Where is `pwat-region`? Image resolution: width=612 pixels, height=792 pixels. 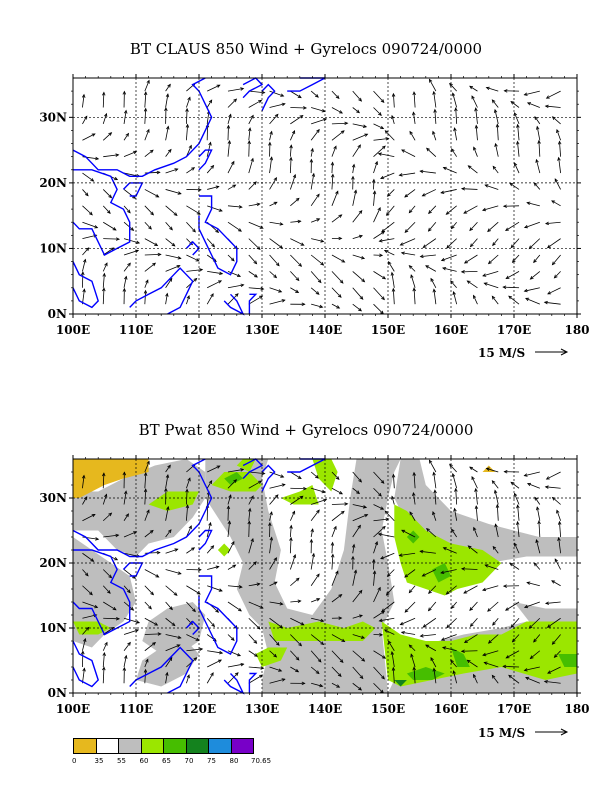 pwat-region is located at coordinates (322, 631).